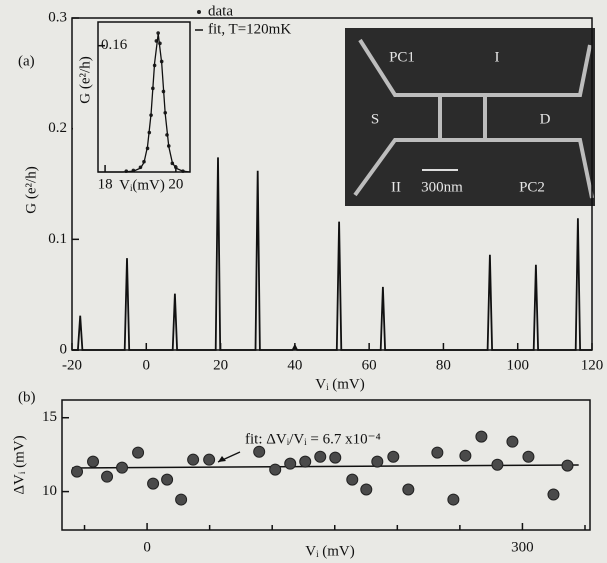  I want to click on legend-label: data, so click(220, 11).